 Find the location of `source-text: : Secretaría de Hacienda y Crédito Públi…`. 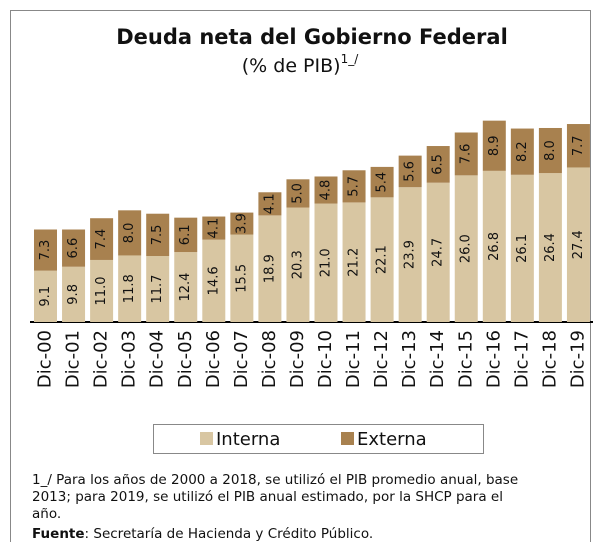

source-text: : Secretaría de Hacienda y Crédito Públi… is located at coordinates (229, 534).